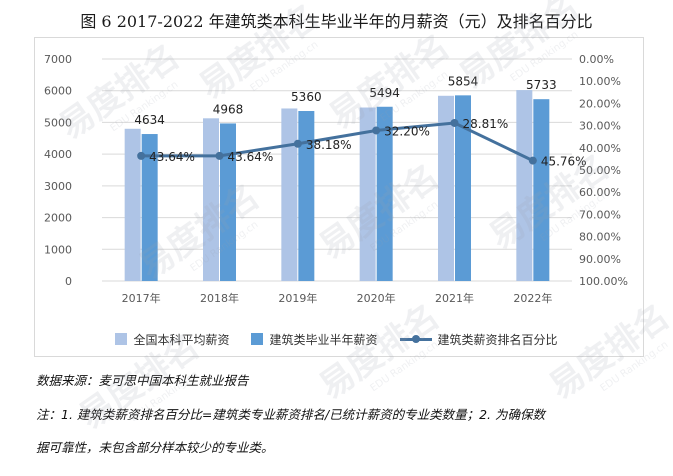 The width and height of the screenshot is (673, 476). Describe the element at coordinates (600, 192) in the screenshot. I see `y-right-tick-label: 60.00%` at that location.